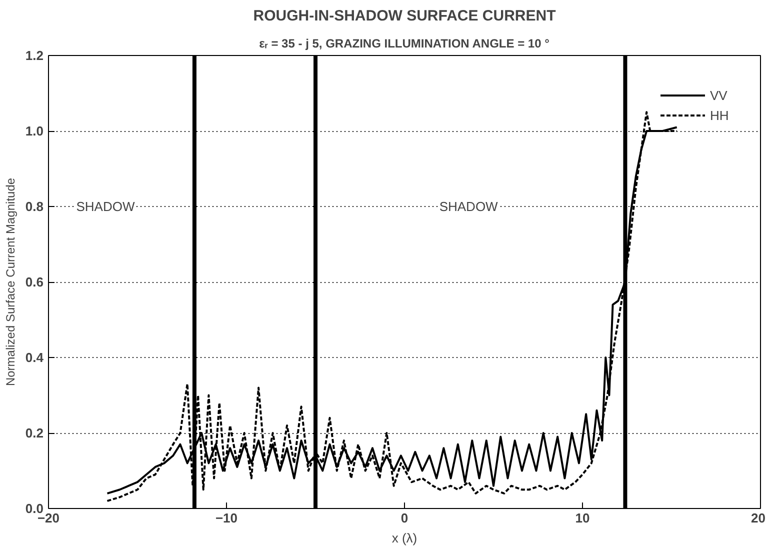 The image size is (770, 553). Describe the element at coordinates (404, 43) in the screenshot. I see `chart-subtitle: εᵣ = 35 - j 5, GRAZING ILLUMINATION ANGLE = 10 °` at that location.